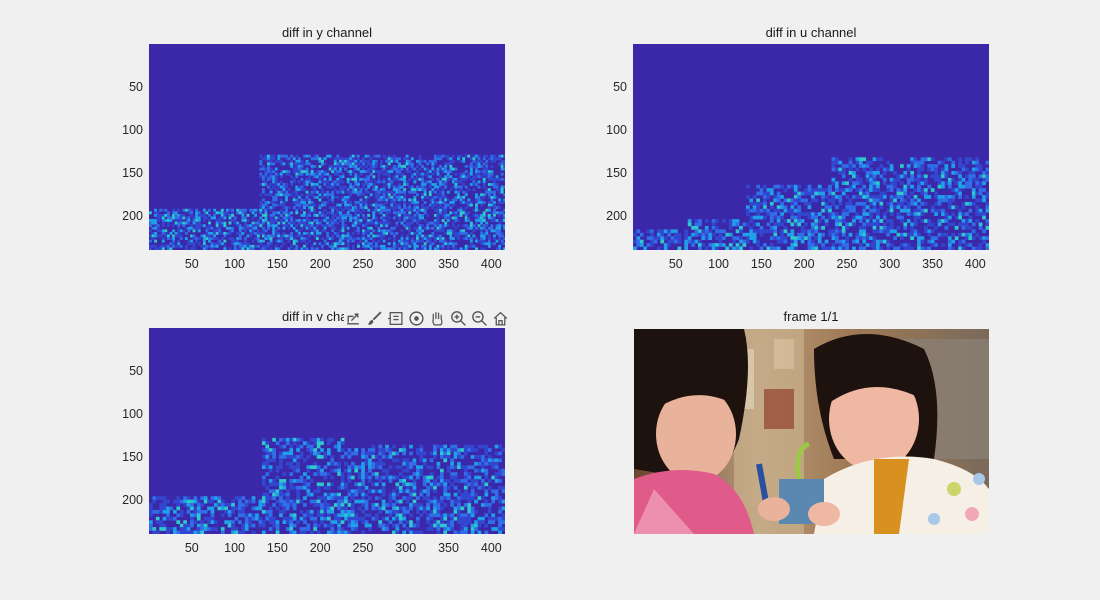  What do you see at coordinates (327, 431) in the screenshot?
I see `heatmap-v` at bounding box center [327, 431].